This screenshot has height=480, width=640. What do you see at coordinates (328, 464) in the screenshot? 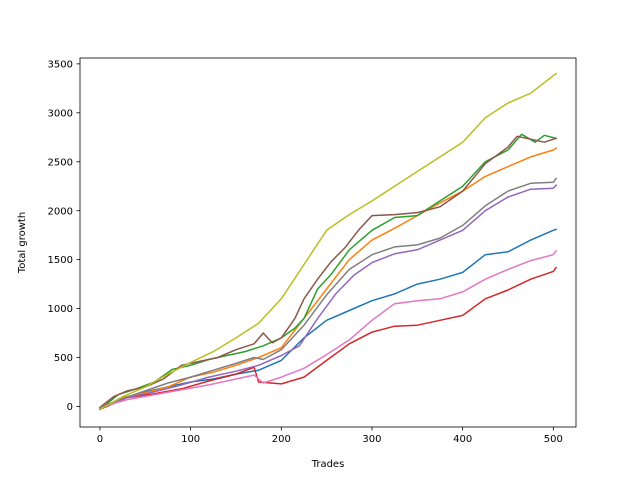
I see `x-axis-title: Trades` at bounding box center [328, 464].